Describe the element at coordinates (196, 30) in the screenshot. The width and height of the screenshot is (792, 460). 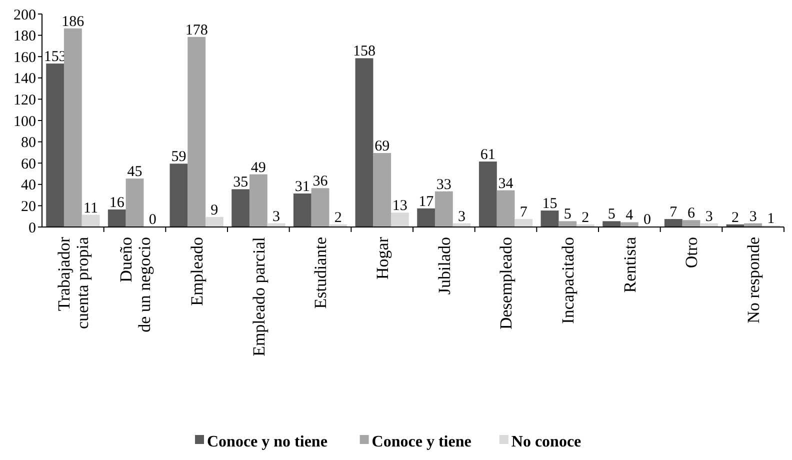
I see `data-label: 178` at that location.